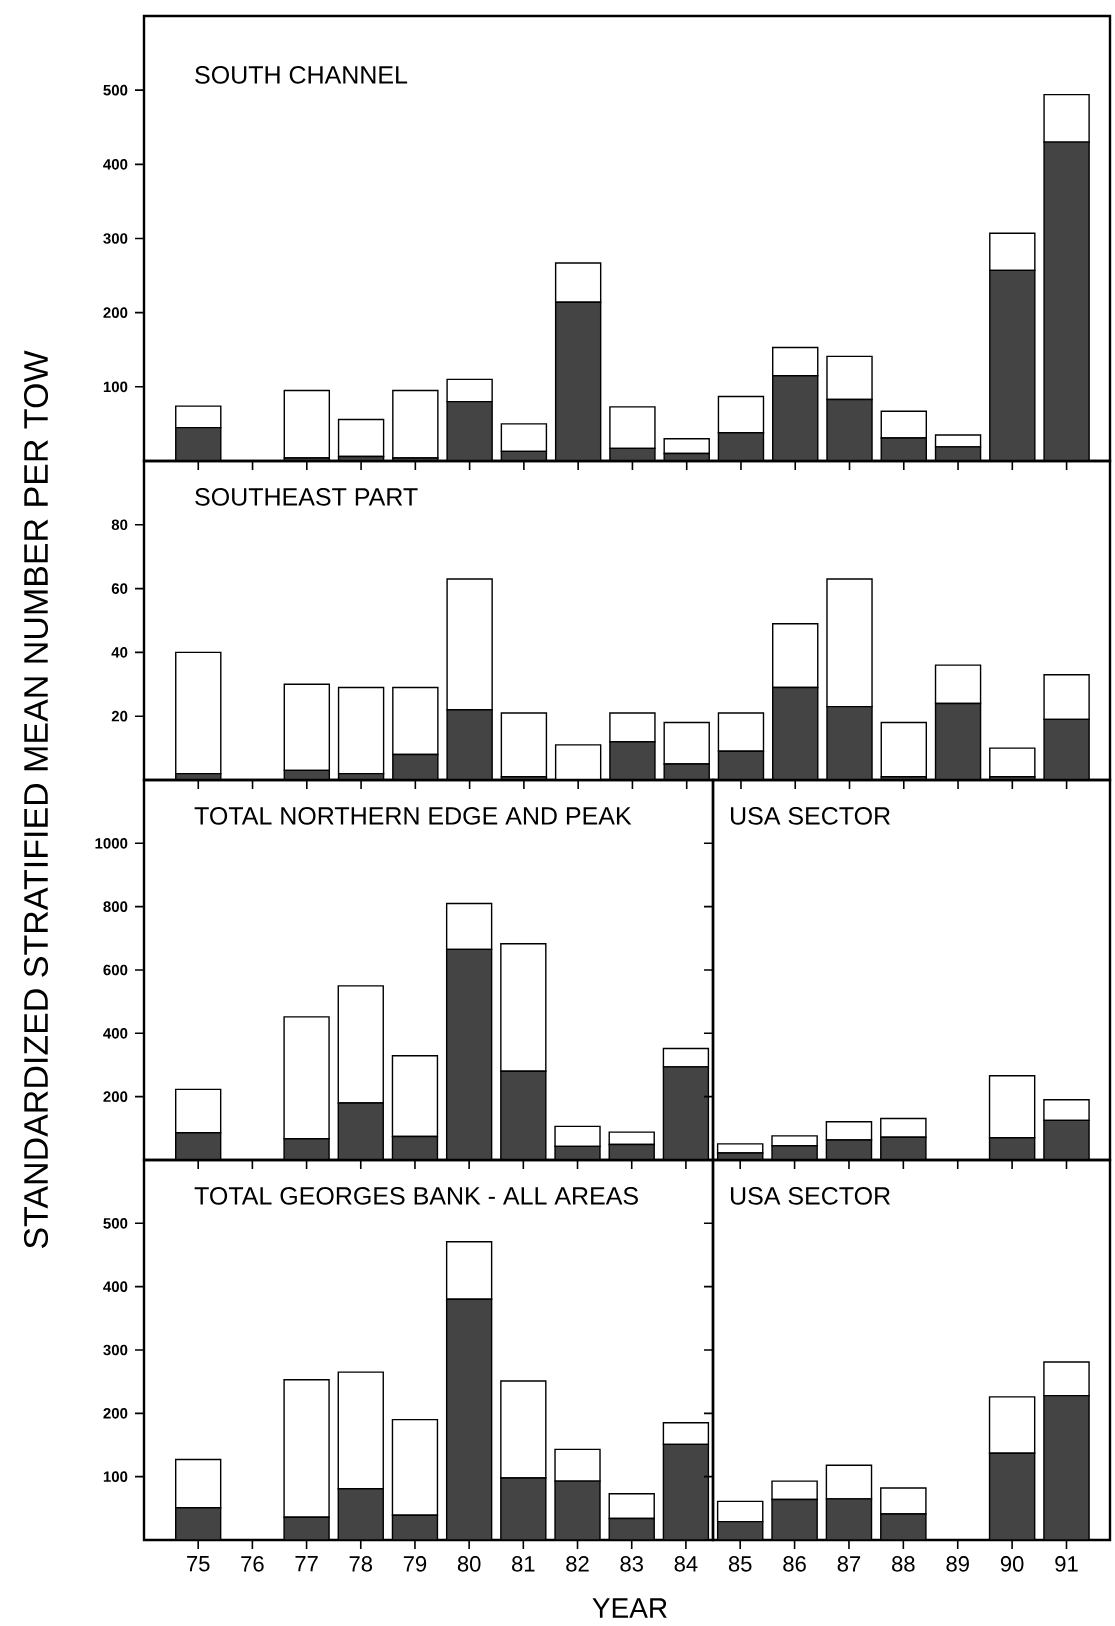 This screenshot has width=1115, height=1626. Describe the element at coordinates (252, 1564) in the screenshot. I see `x-tick-label: 76` at that location.